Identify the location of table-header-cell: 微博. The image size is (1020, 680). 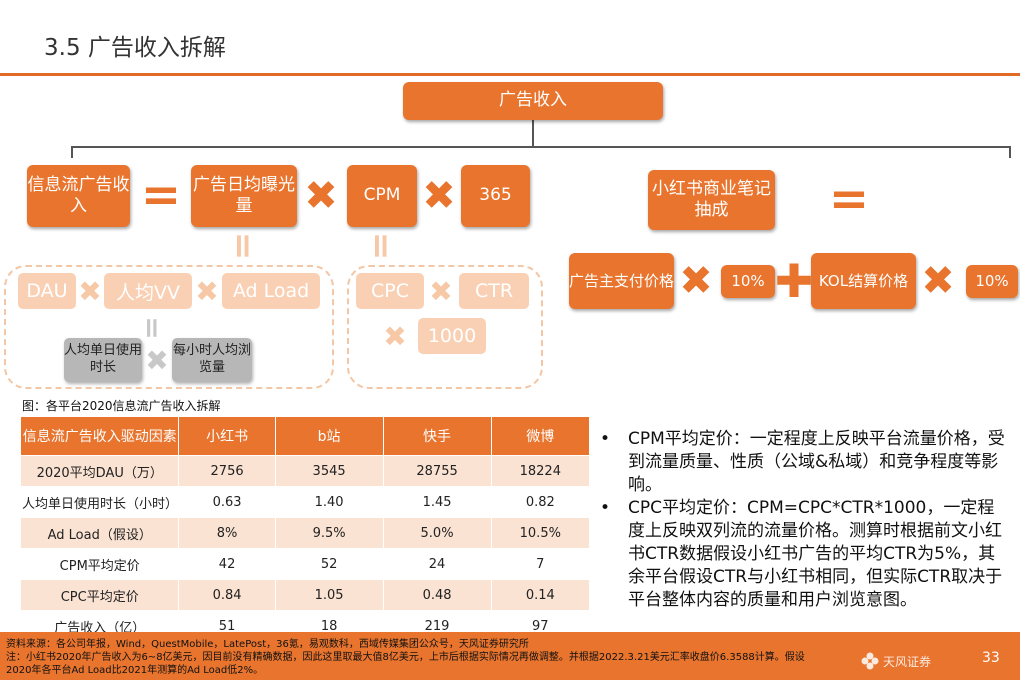
(540, 436).